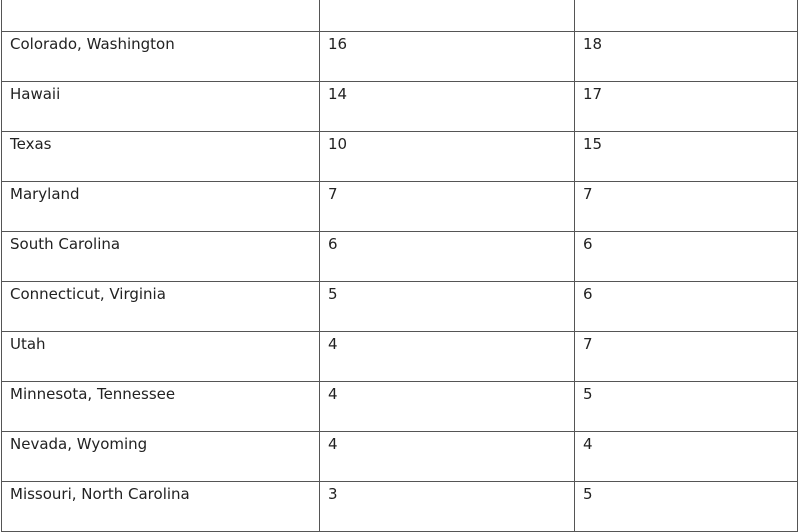 The height and width of the screenshot is (532, 800). I want to click on table-row: Hawaii 14 17, so click(399, 106).